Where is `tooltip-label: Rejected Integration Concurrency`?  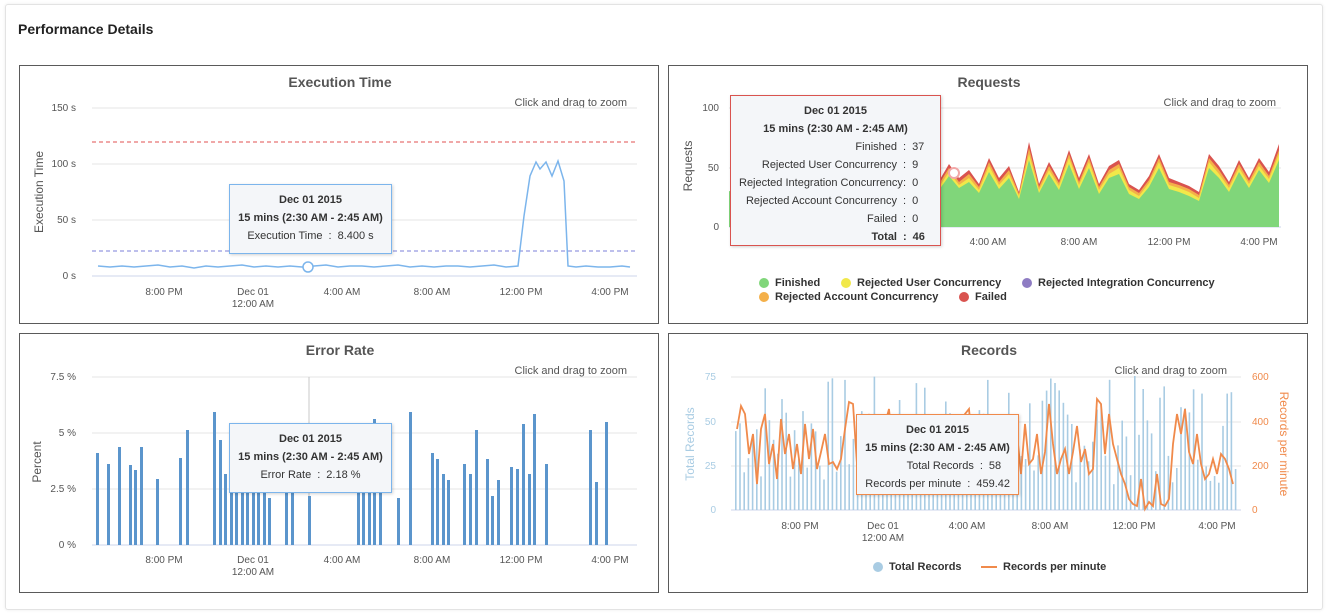 tooltip-label: Rejected Integration Concurrency is located at coordinates (821, 183).